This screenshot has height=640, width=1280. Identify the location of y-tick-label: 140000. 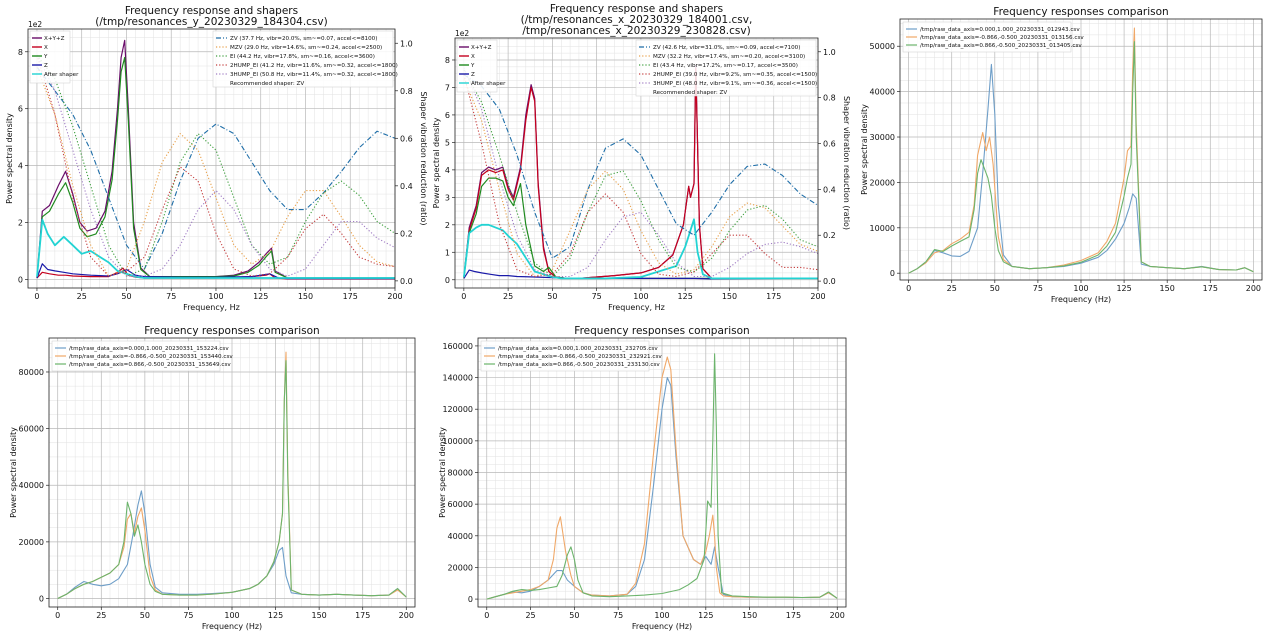
(457, 378).